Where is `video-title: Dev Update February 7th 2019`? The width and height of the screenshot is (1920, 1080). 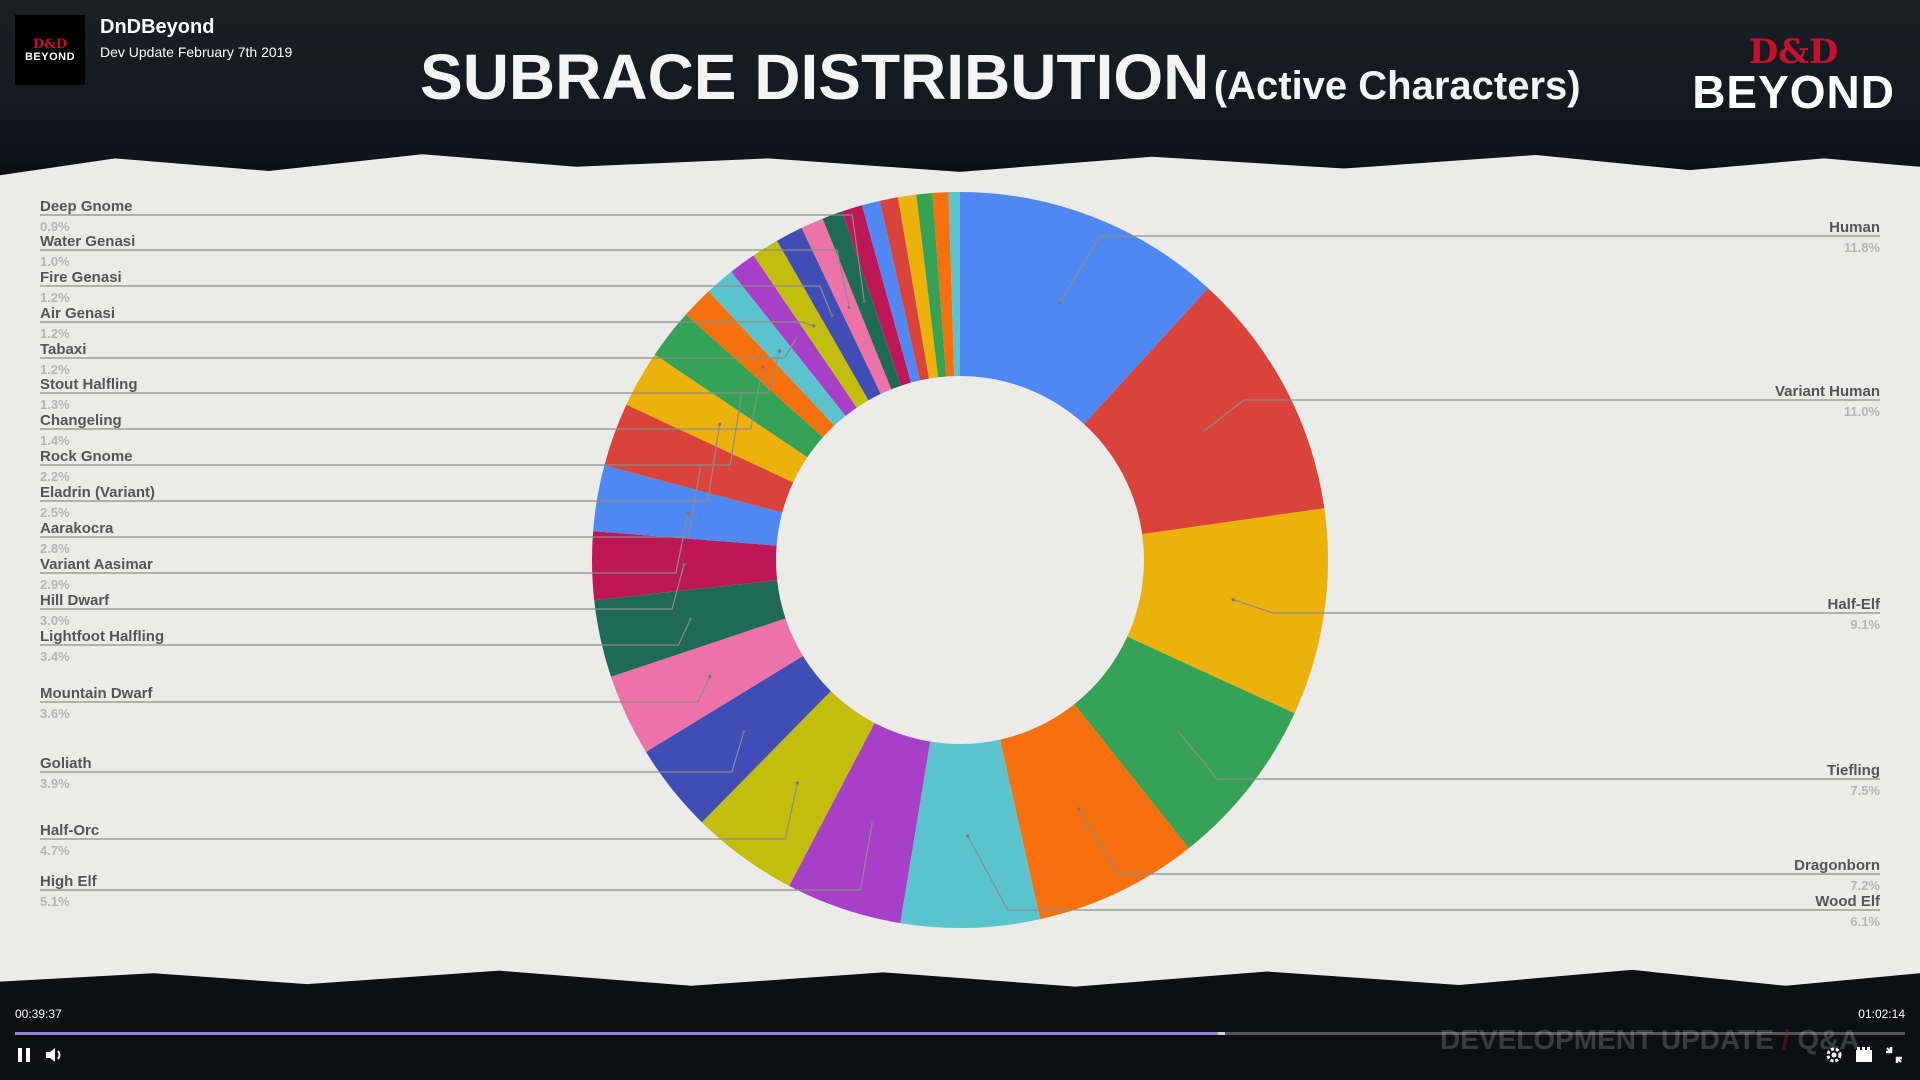 video-title: Dev Update February 7th 2019 is located at coordinates (196, 52).